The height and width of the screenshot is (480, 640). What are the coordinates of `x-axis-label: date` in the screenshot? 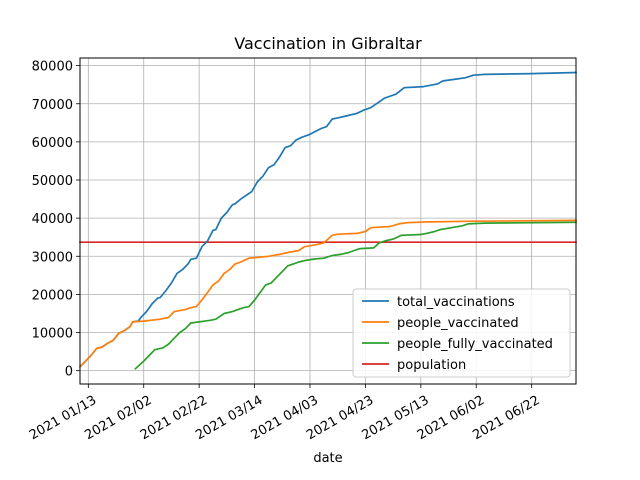 It's located at (327, 458).